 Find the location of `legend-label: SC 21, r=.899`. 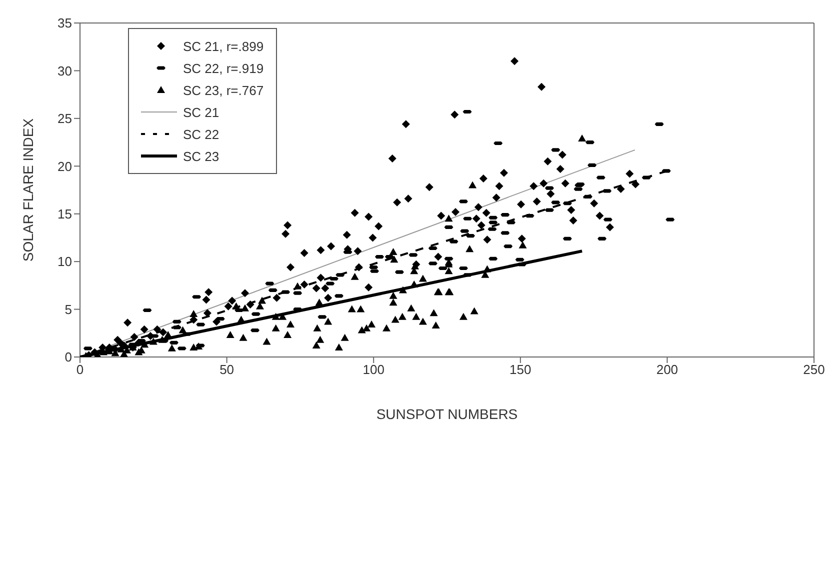

legend-label: SC 21, r=.899 is located at coordinates (223, 46).